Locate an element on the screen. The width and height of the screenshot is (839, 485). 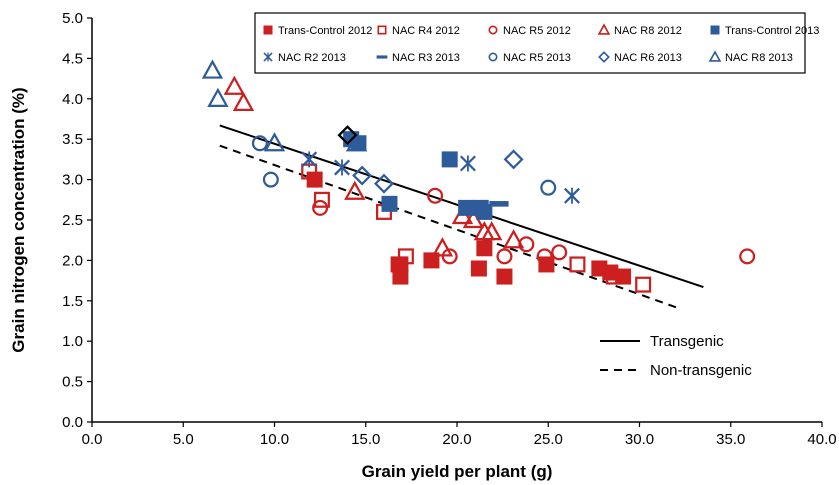
y-tick-label: 3.0 is located at coordinates (72, 180).